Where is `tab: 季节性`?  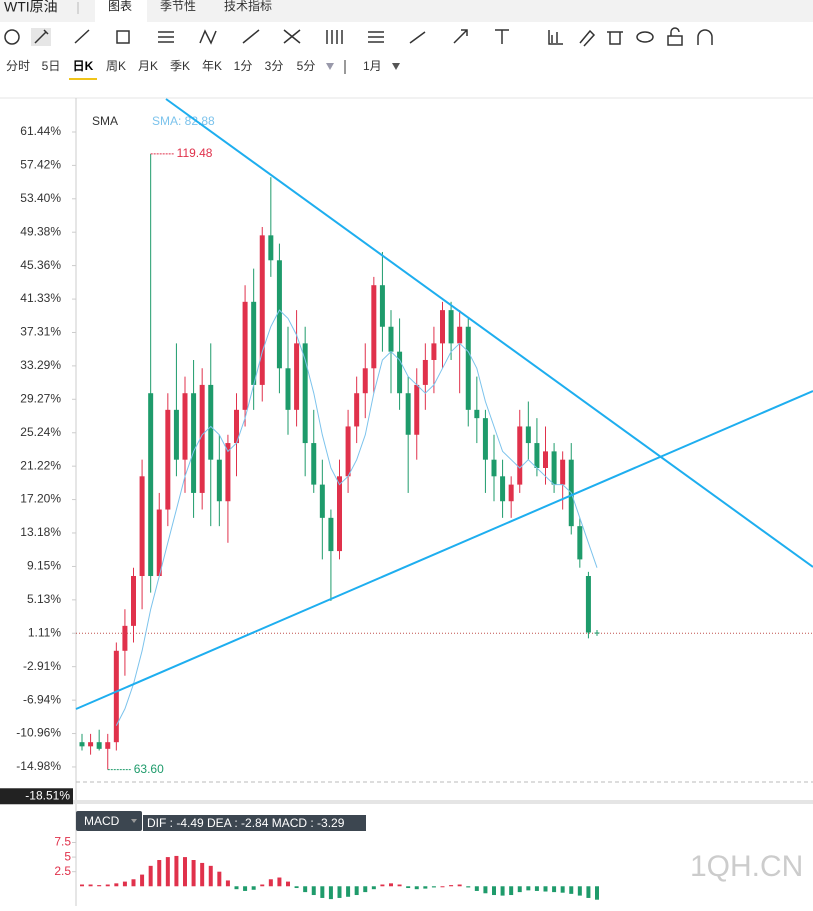 tab: 季节性 is located at coordinates (178, 6).